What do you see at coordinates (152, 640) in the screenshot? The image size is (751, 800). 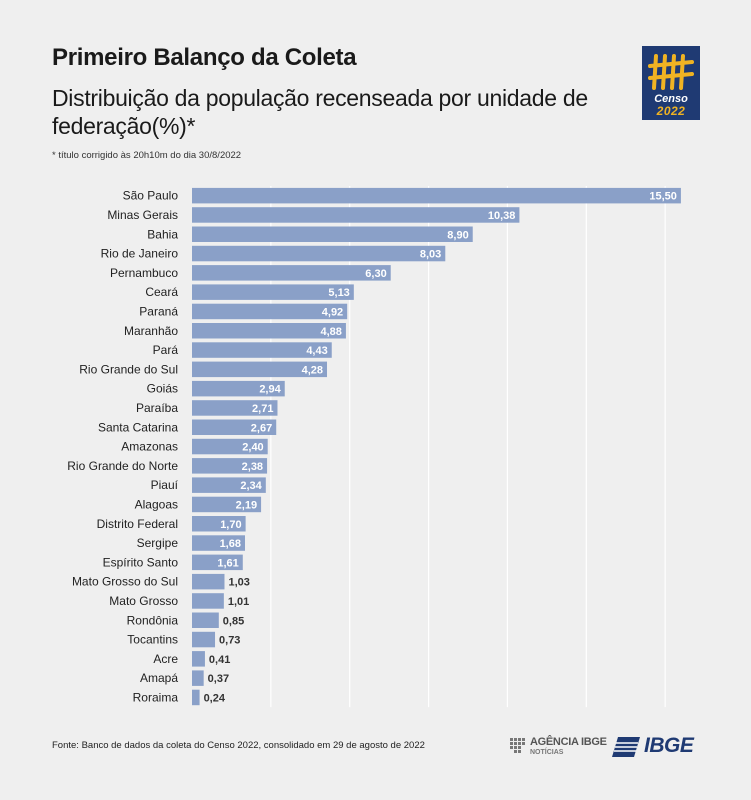 I see `category-label: Tocantins` at bounding box center [152, 640].